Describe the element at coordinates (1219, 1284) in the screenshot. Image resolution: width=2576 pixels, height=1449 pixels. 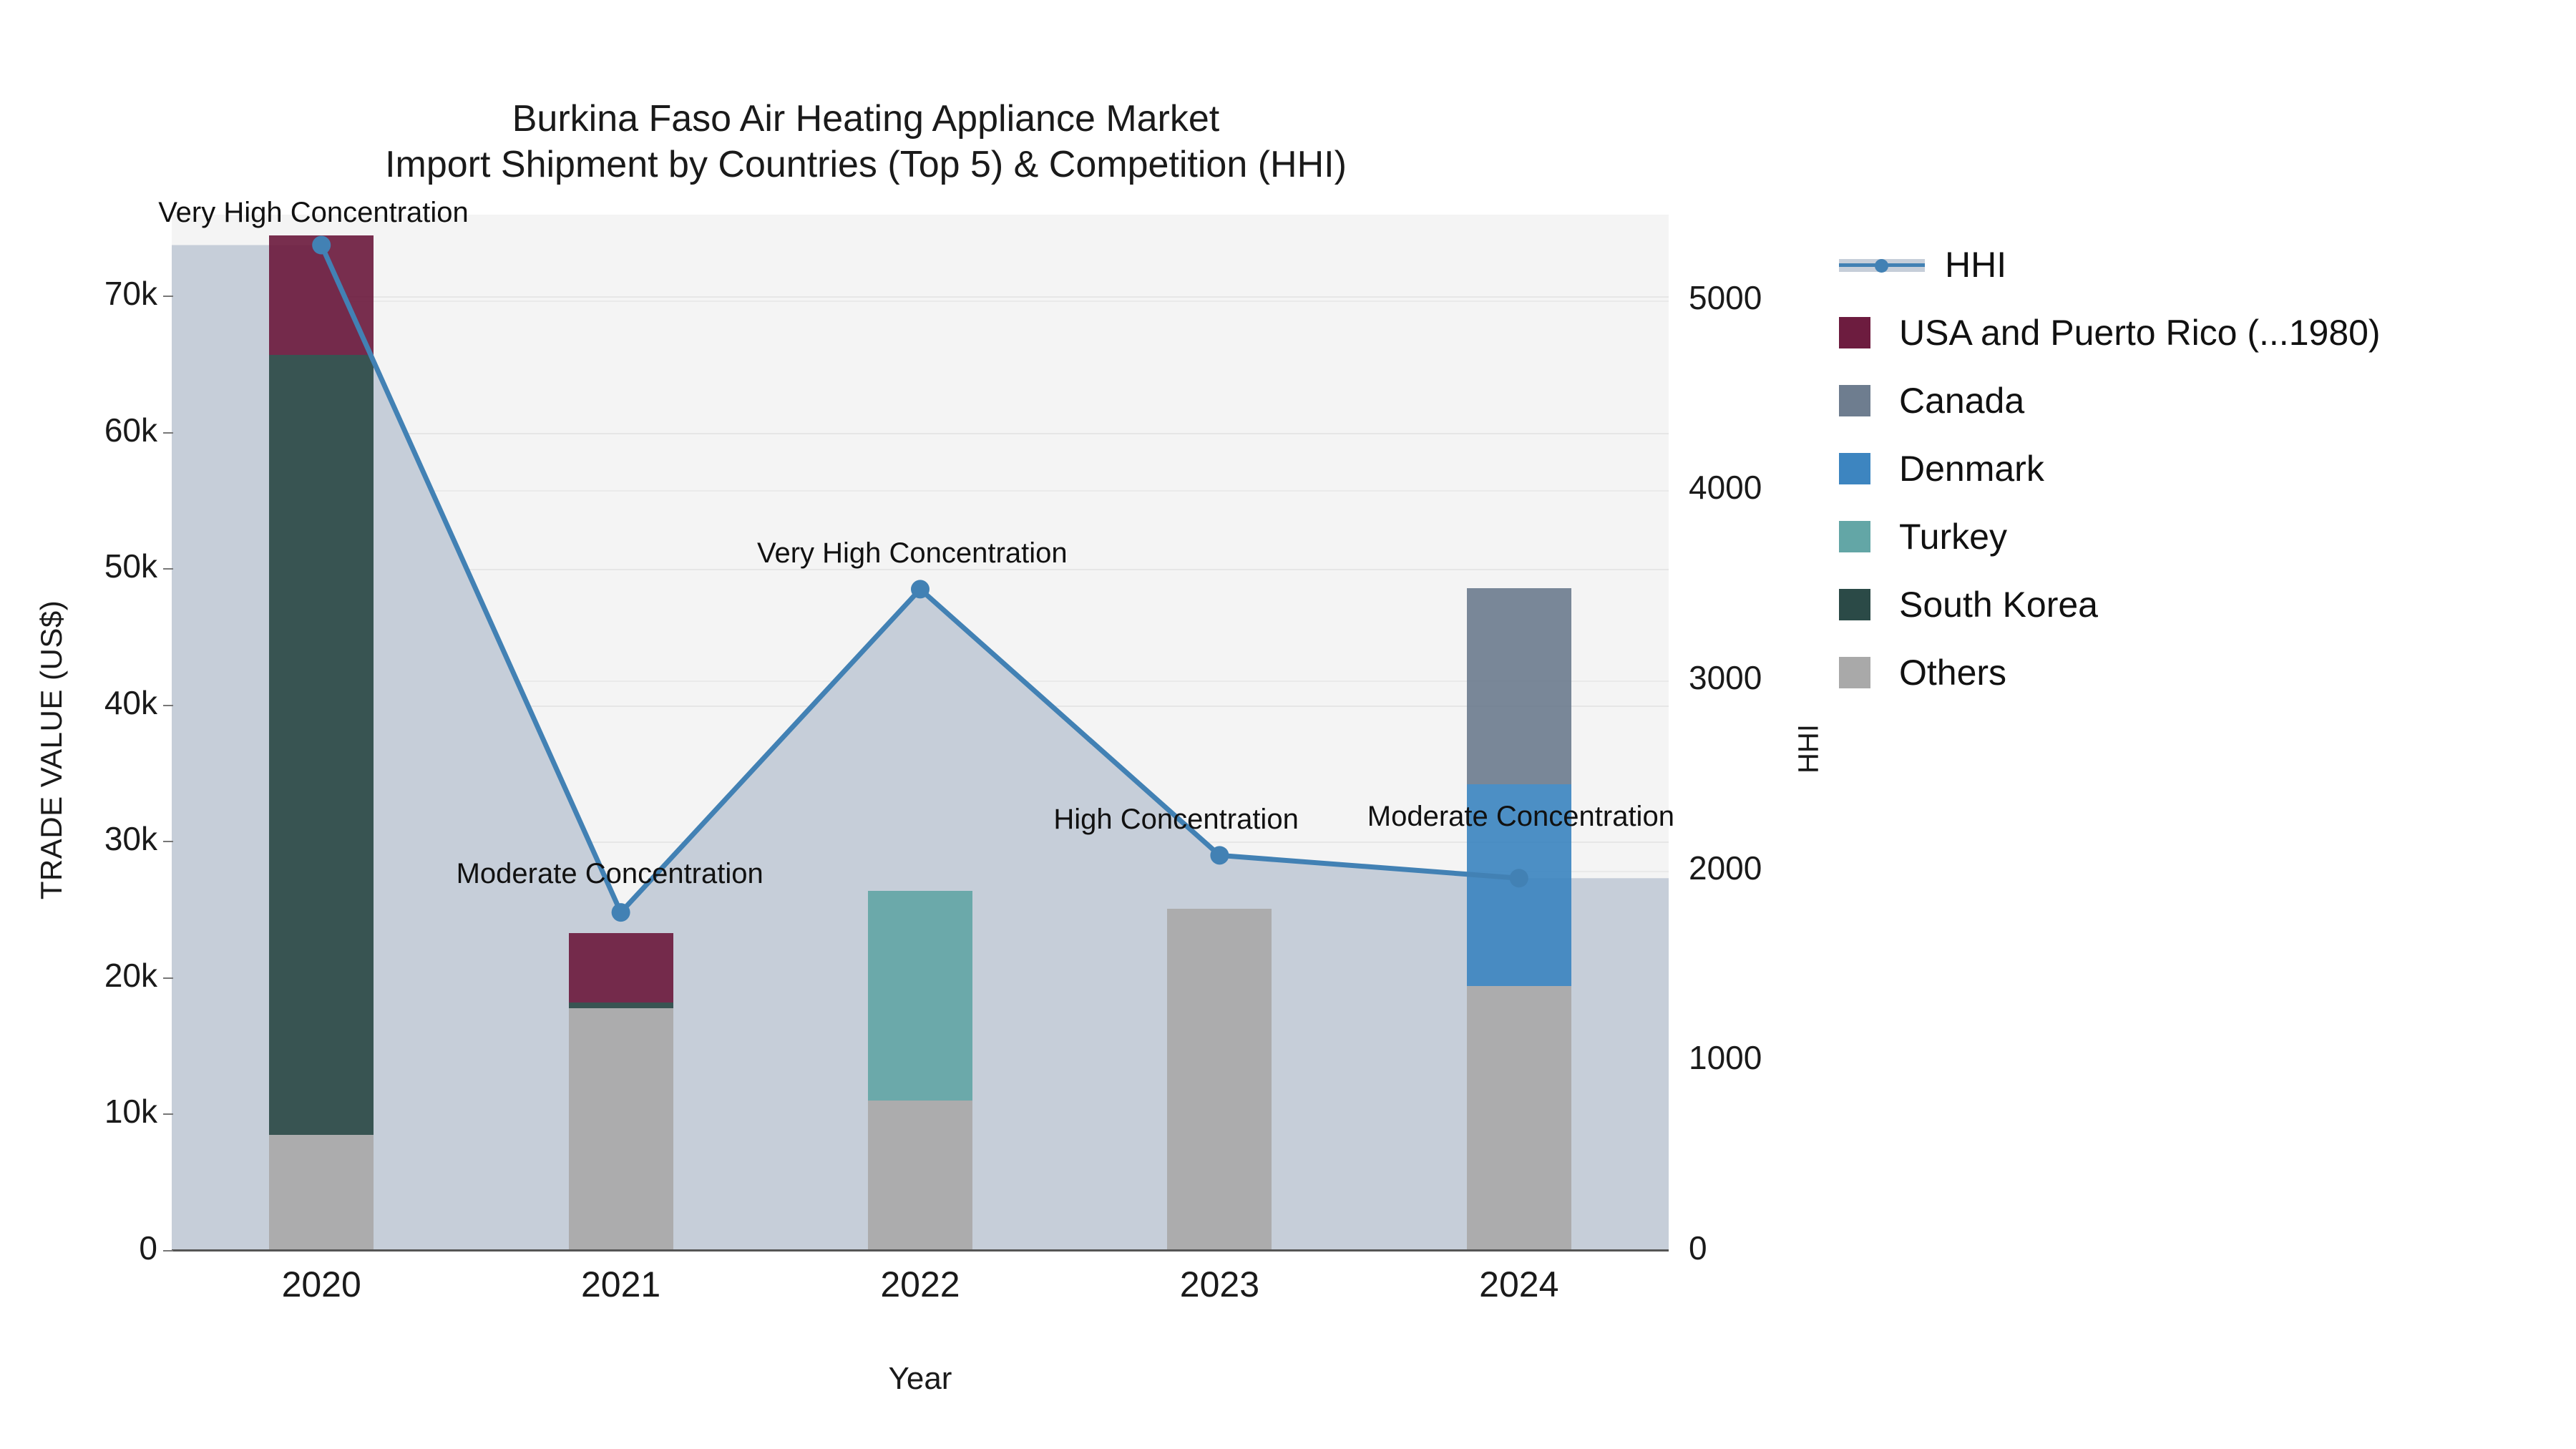
I see `x-tick-2023: 2023` at that location.